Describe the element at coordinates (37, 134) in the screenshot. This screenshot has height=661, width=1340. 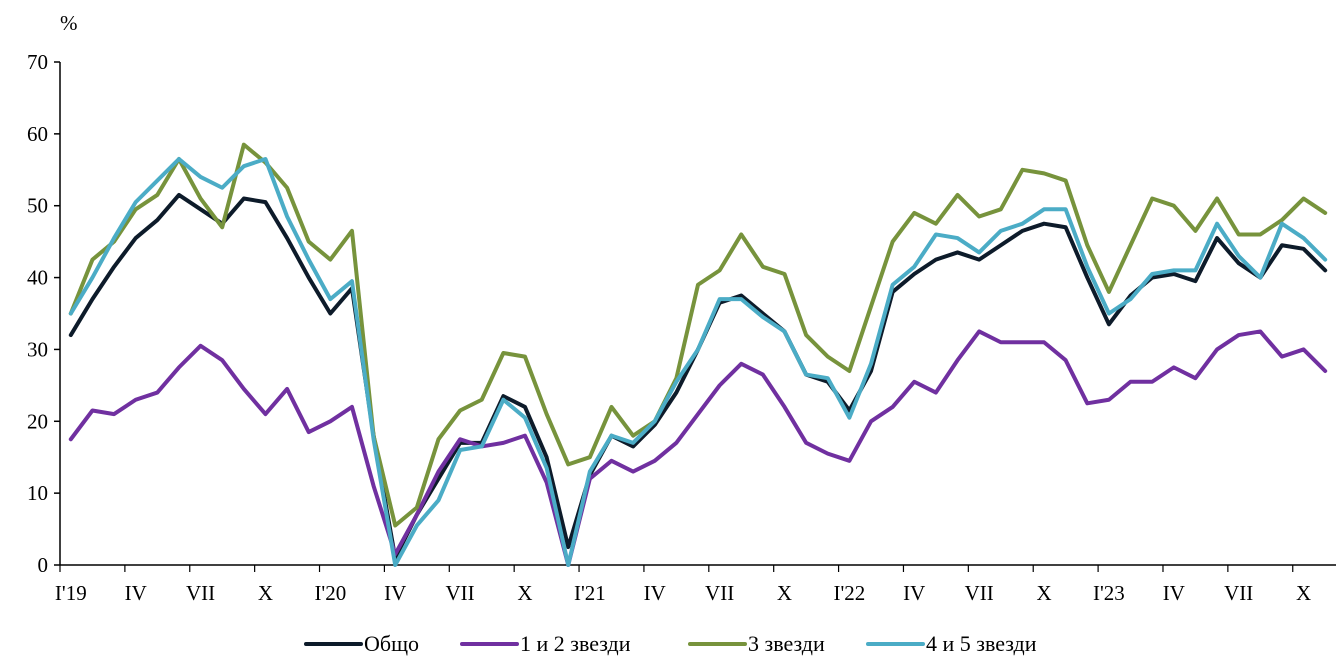
I see `y-tick-label: 60` at that location.